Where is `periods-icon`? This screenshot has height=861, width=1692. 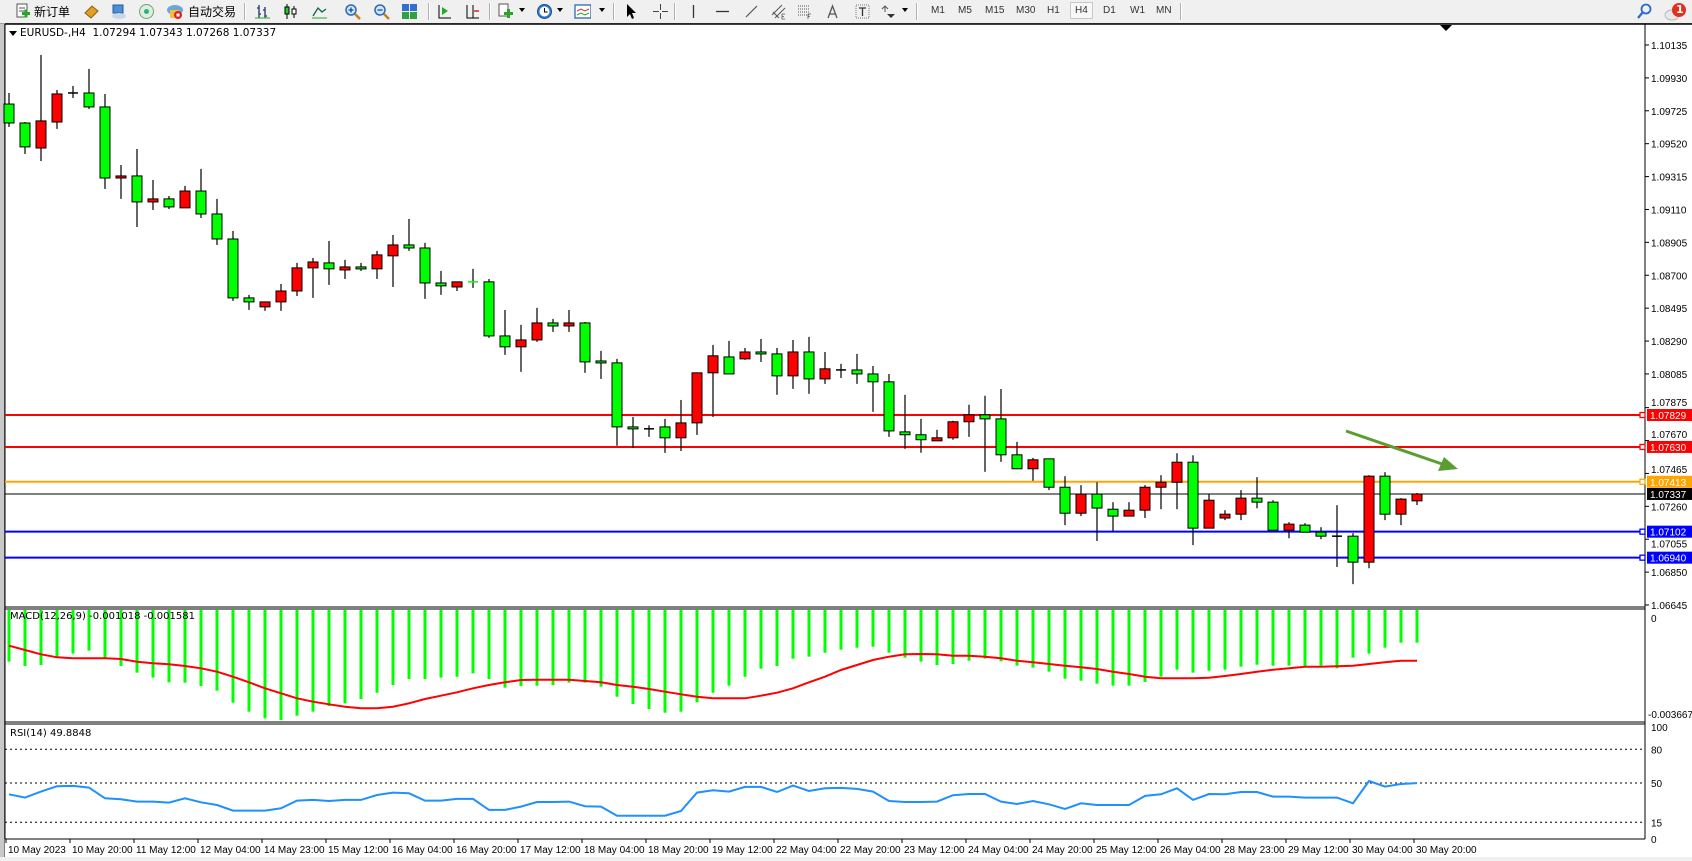 periods-icon is located at coordinates (544, 11).